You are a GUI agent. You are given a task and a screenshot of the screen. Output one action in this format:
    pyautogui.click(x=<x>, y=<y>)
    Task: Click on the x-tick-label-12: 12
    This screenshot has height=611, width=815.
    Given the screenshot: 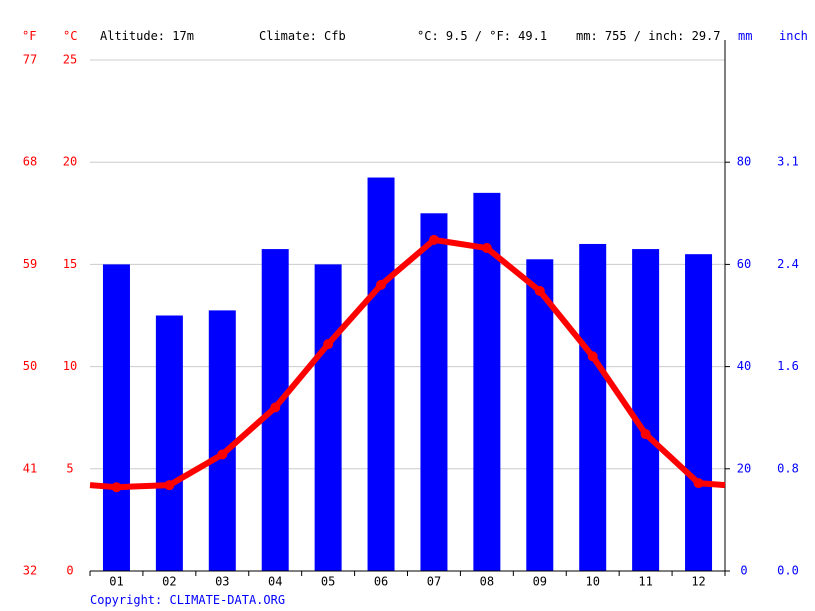 What is the action you would take?
    pyautogui.click(x=698, y=582)
    